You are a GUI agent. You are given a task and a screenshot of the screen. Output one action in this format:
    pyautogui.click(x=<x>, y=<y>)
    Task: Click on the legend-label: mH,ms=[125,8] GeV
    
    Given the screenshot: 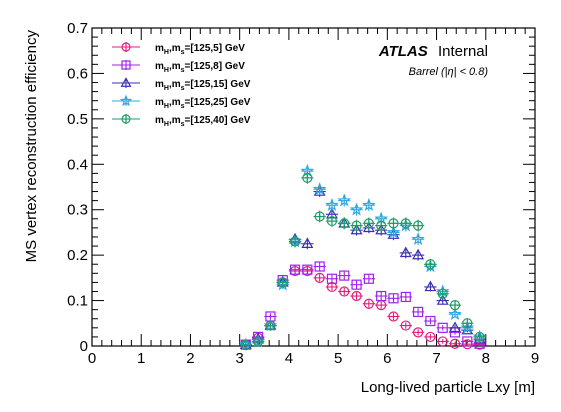 What is the action you would take?
    pyautogui.click(x=200, y=67)
    